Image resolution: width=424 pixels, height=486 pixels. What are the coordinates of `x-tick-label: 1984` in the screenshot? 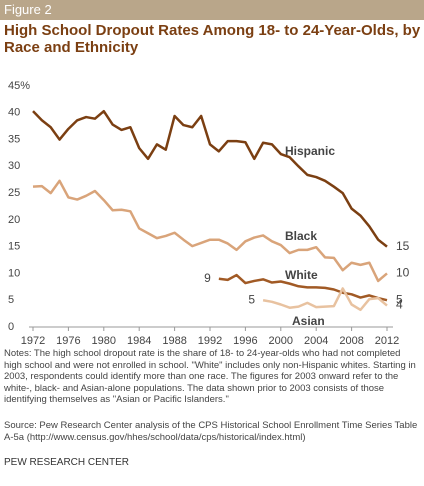 It's located at (139, 341).